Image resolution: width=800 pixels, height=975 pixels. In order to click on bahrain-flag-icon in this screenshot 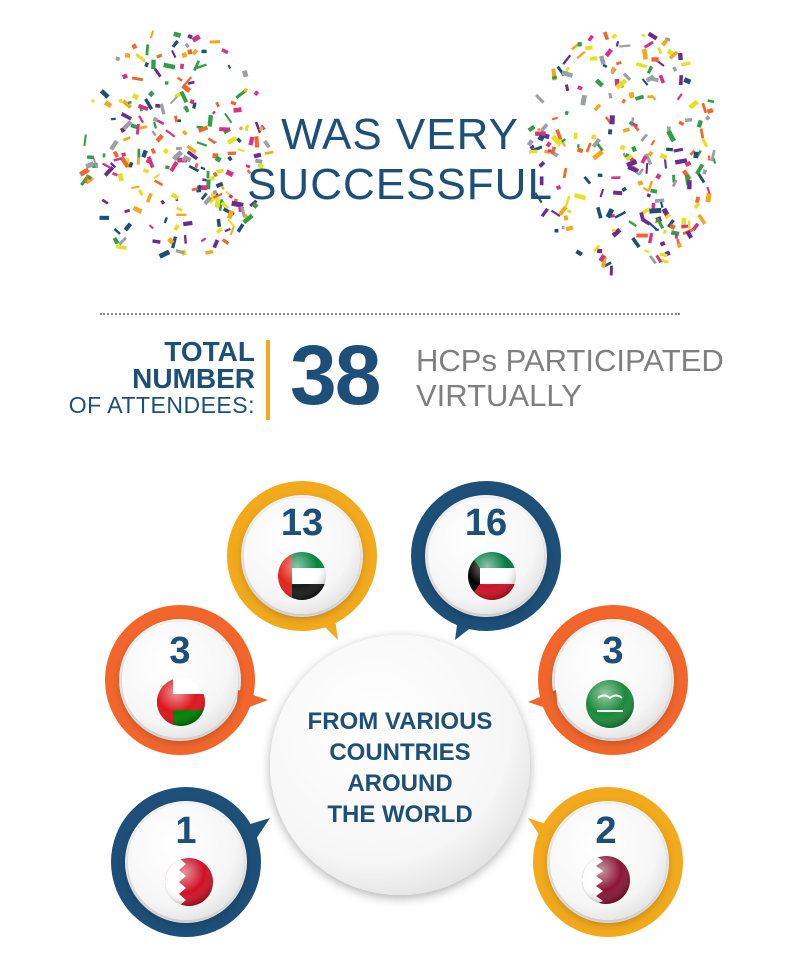, I will do `click(189, 882)`.